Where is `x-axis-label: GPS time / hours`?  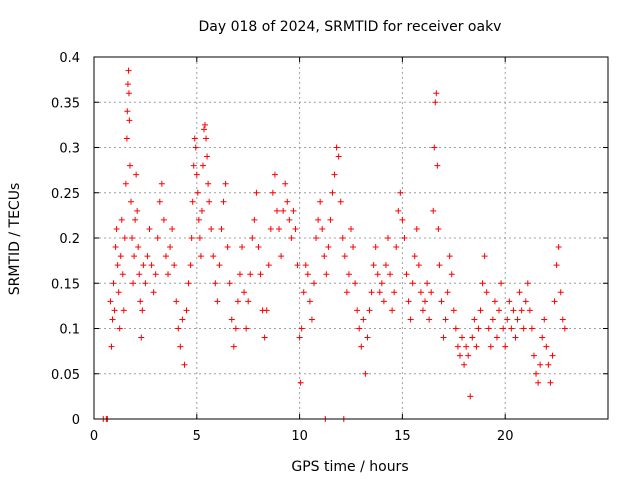 x-axis-label: GPS time / hours is located at coordinates (349, 467).